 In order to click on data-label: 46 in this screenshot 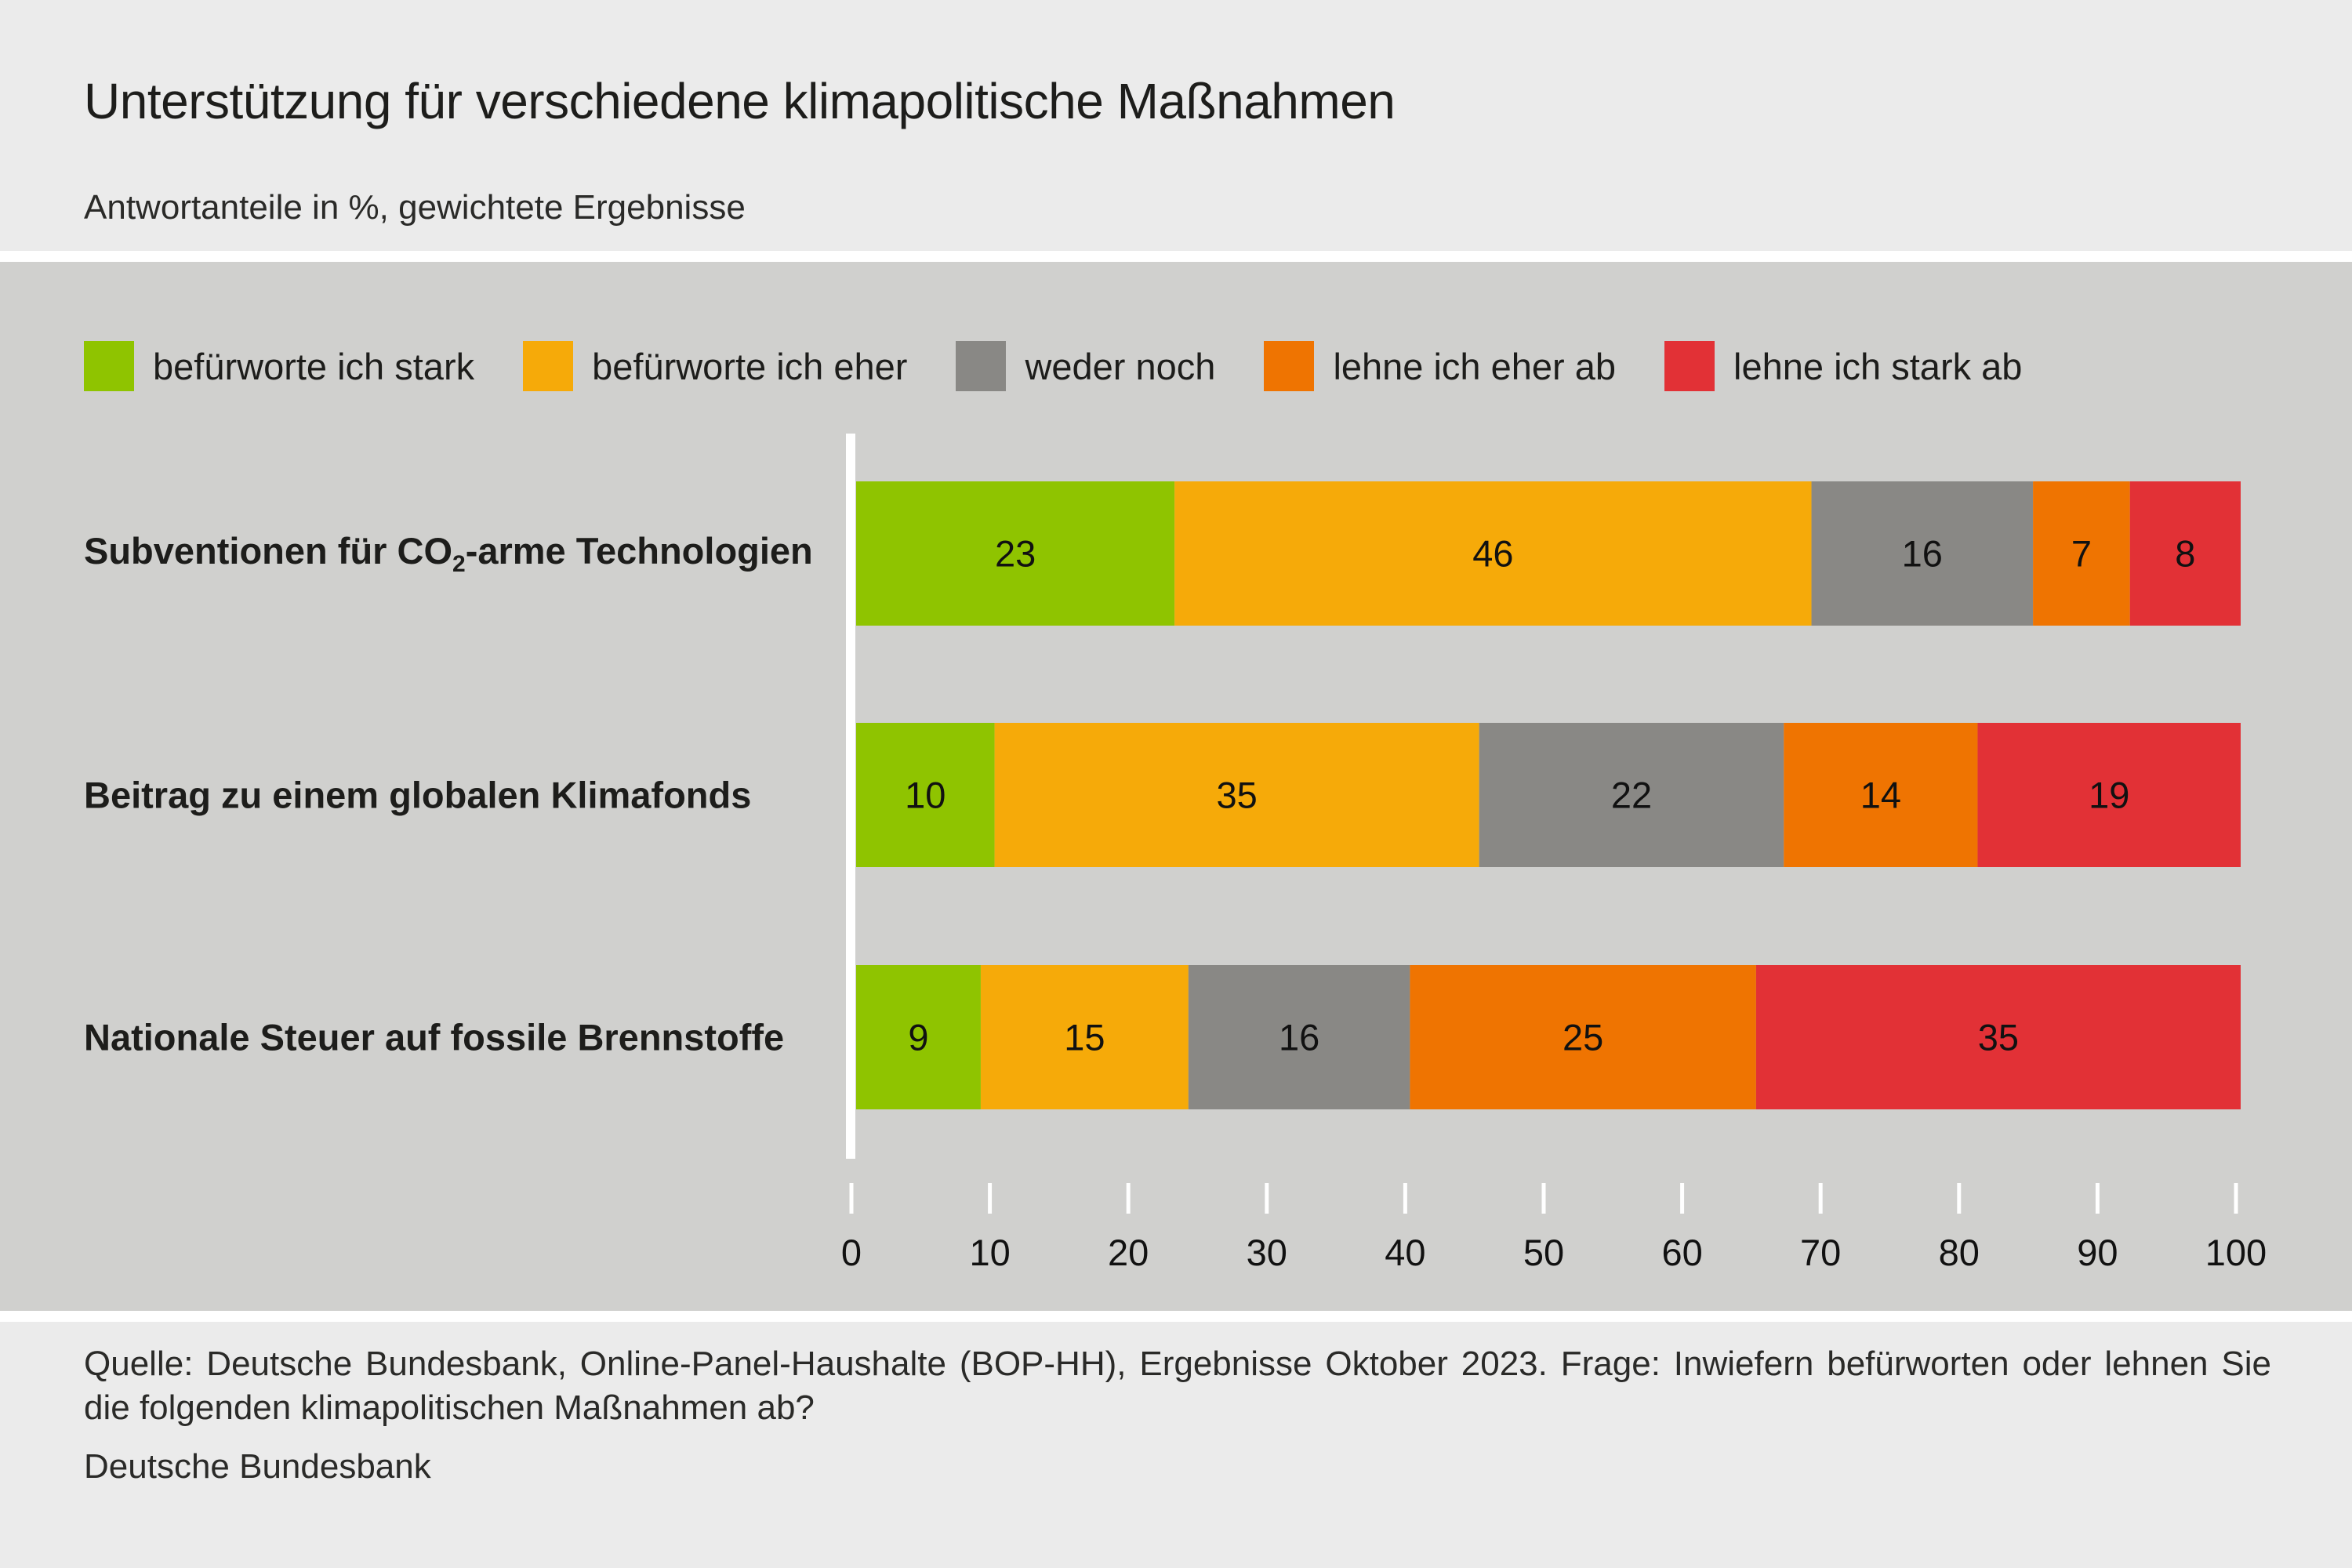, I will do `click(1492, 554)`.